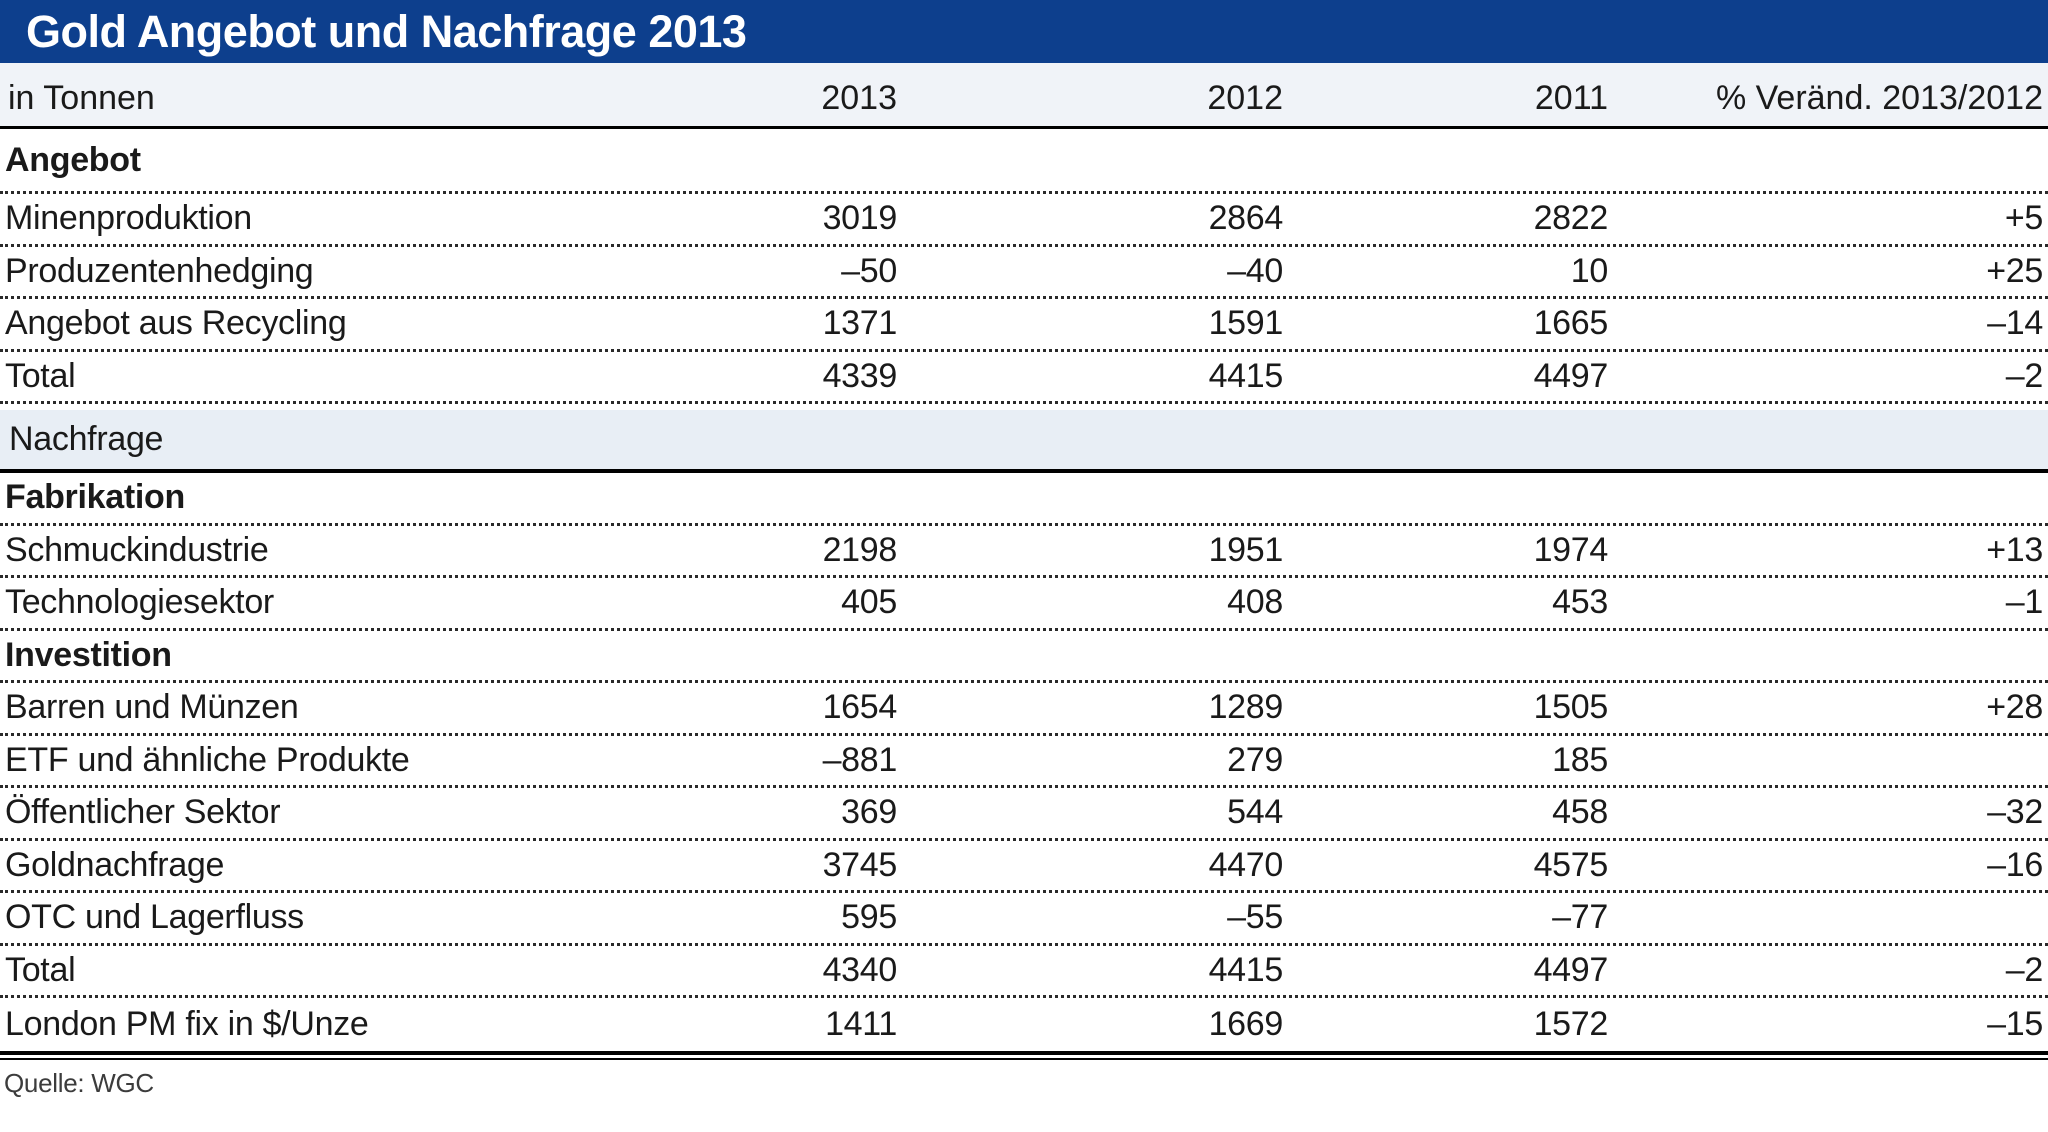  I want to click on cell-change: –1, so click(2024, 602).